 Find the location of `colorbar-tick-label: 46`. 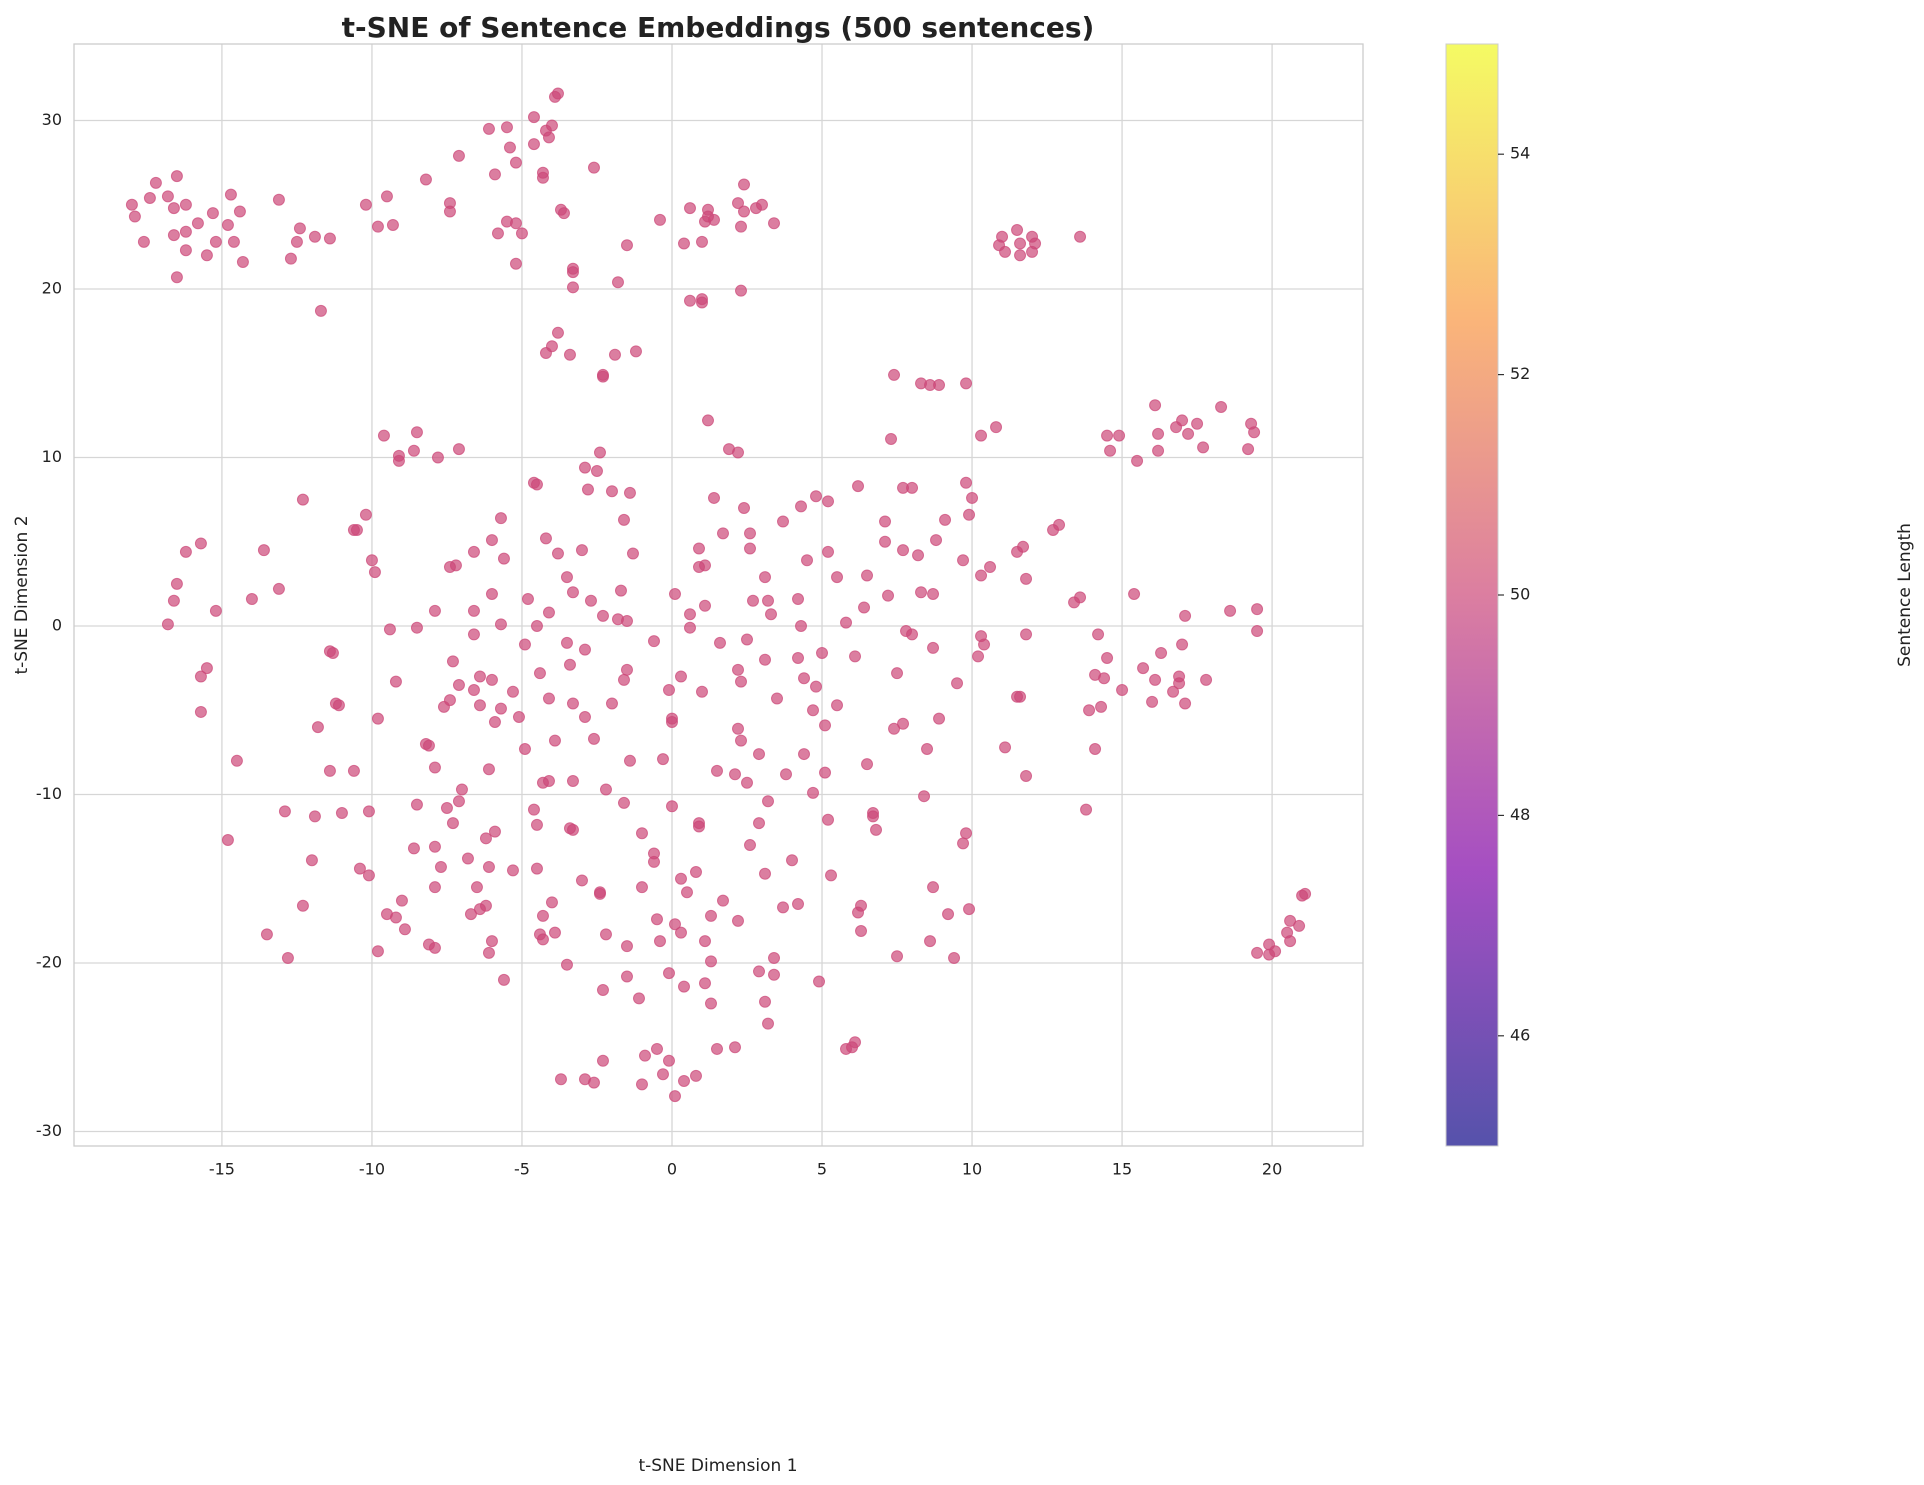

colorbar-tick-label: 46 is located at coordinates (1520, 1034).